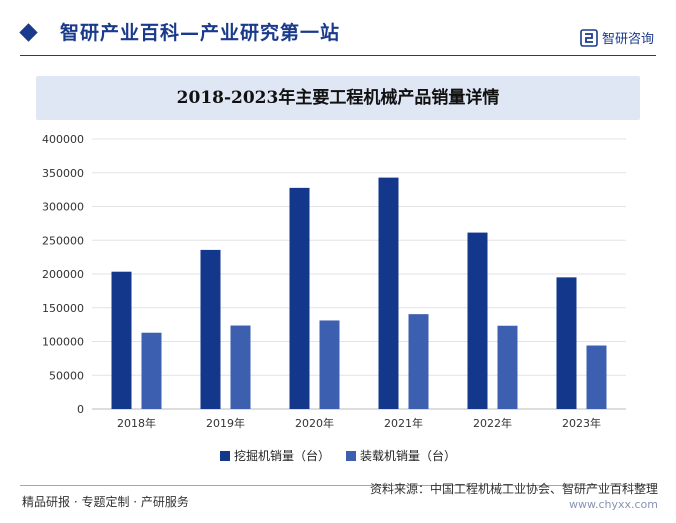  What do you see at coordinates (225, 423) in the screenshot?
I see `x-tick-label: 2019年` at bounding box center [225, 423].